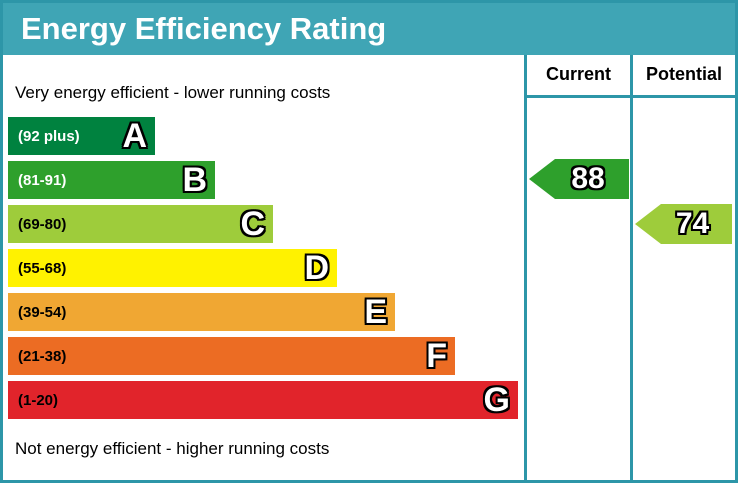 The height and width of the screenshot is (483, 738). I want to click on current-column-header: Current, so click(578, 74).